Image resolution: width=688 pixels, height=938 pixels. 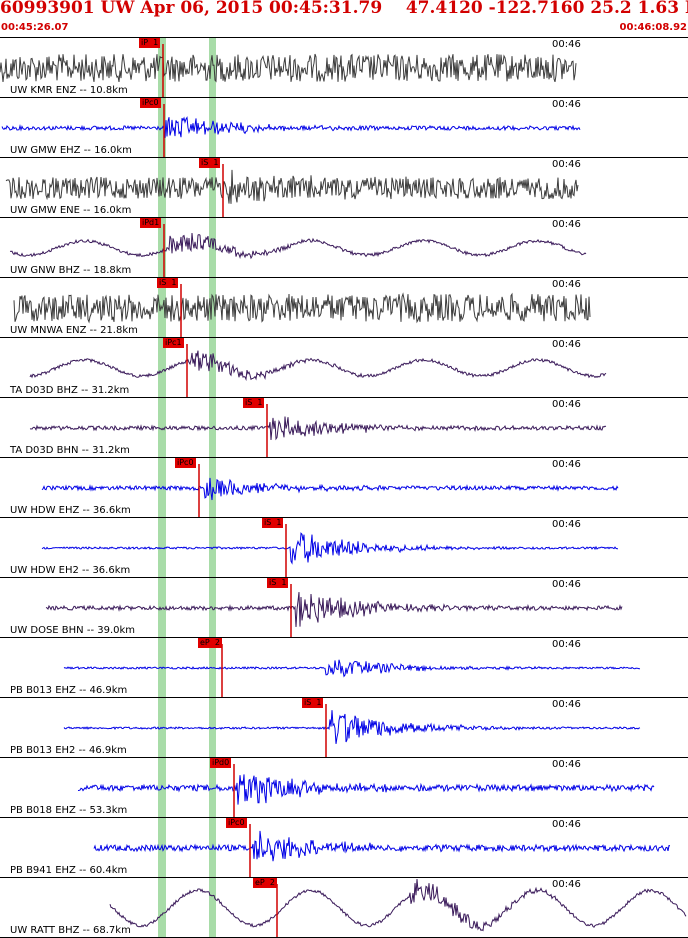 I want to click on trace-panel: iPd1 00:46 UW GNW BHZ -- 18.8km, so click(x=344, y=248).